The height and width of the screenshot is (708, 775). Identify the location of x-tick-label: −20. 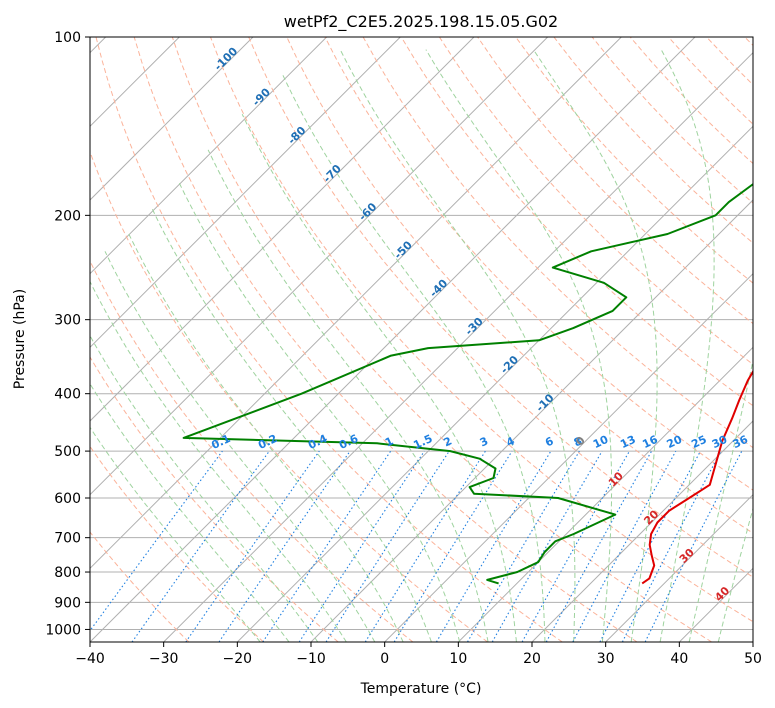
(238, 659).